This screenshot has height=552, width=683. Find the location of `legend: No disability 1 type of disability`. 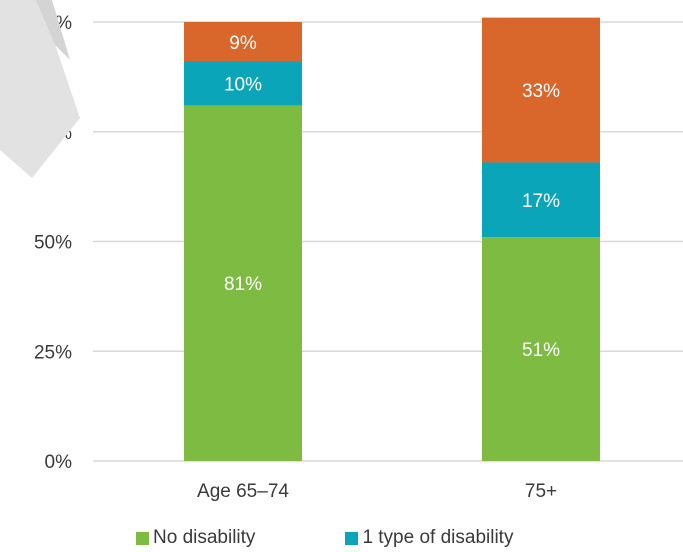

legend: No disability 1 type of disability is located at coordinates (324, 538).